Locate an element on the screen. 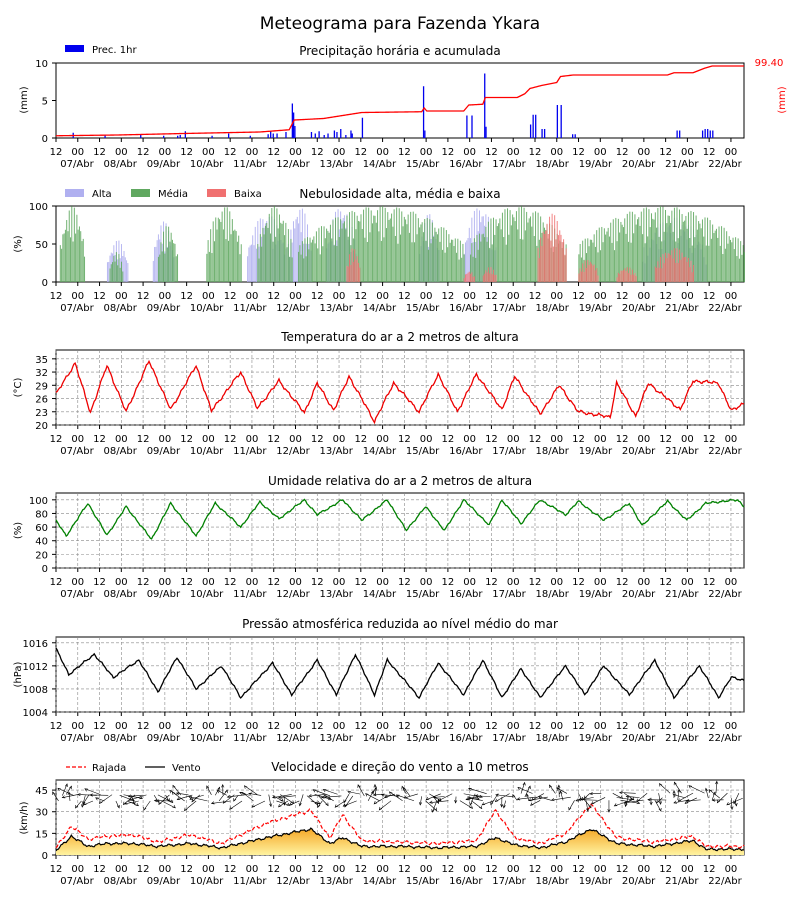 The height and width of the screenshot is (900, 800). day-label: 15/Abr is located at coordinates (423, 308).